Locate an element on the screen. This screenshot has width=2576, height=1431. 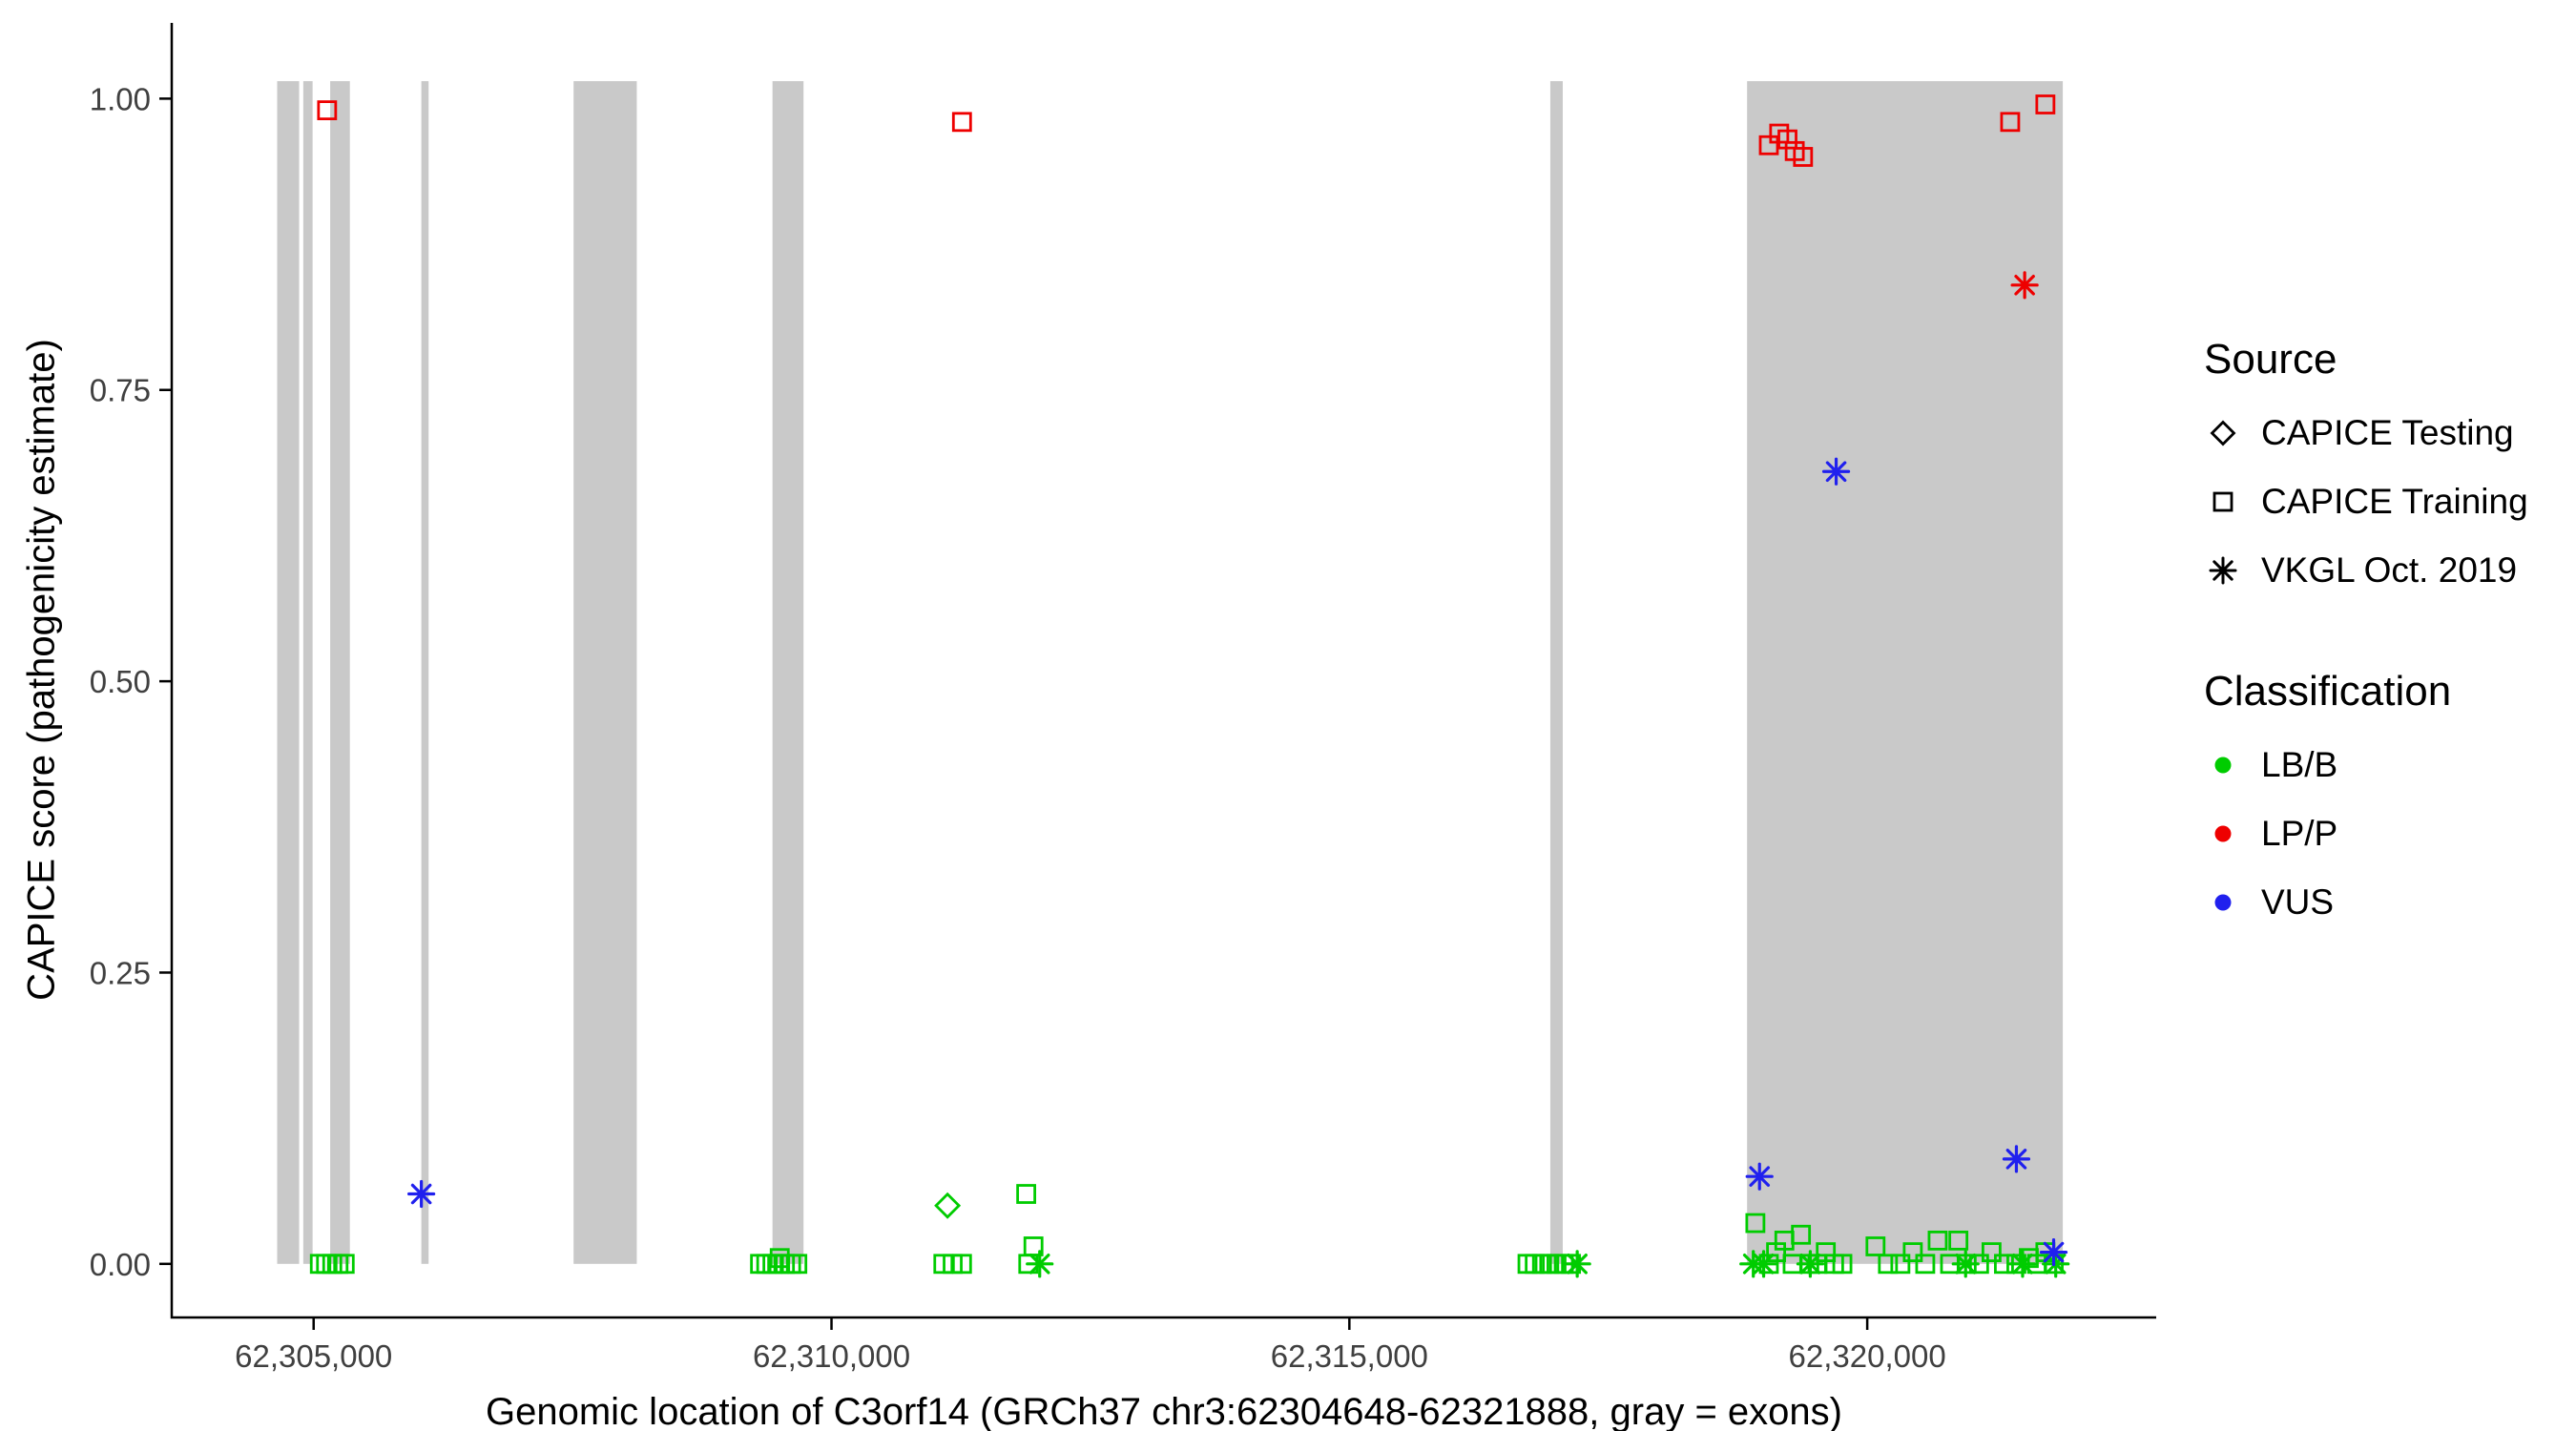
y-tick-label: 0.50 is located at coordinates (120, 681).